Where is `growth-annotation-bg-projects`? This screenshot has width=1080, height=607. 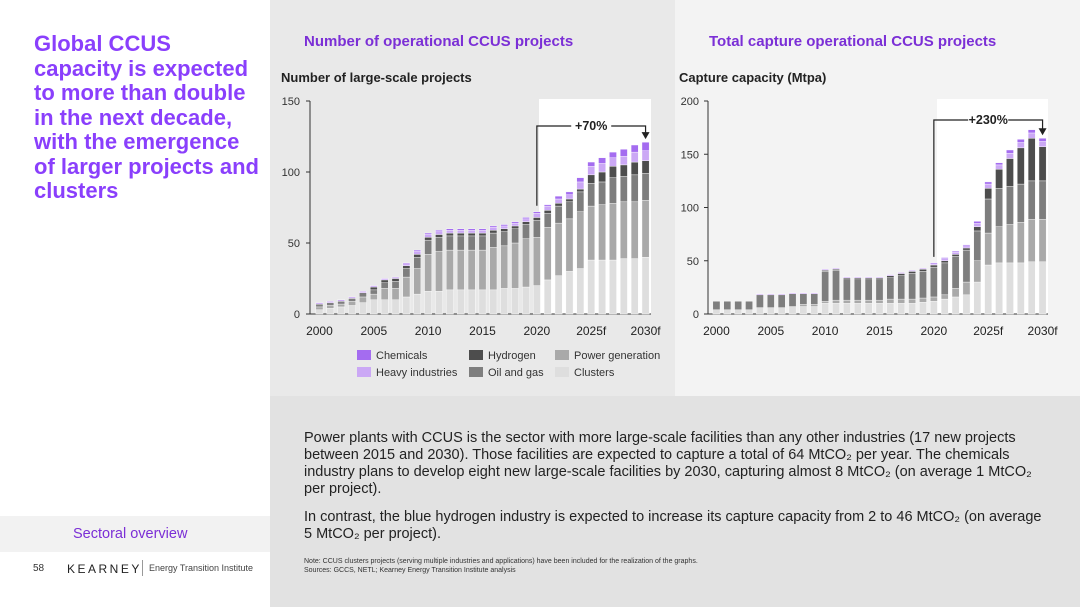 growth-annotation-bg-projects is located at coordinates (591, 125).